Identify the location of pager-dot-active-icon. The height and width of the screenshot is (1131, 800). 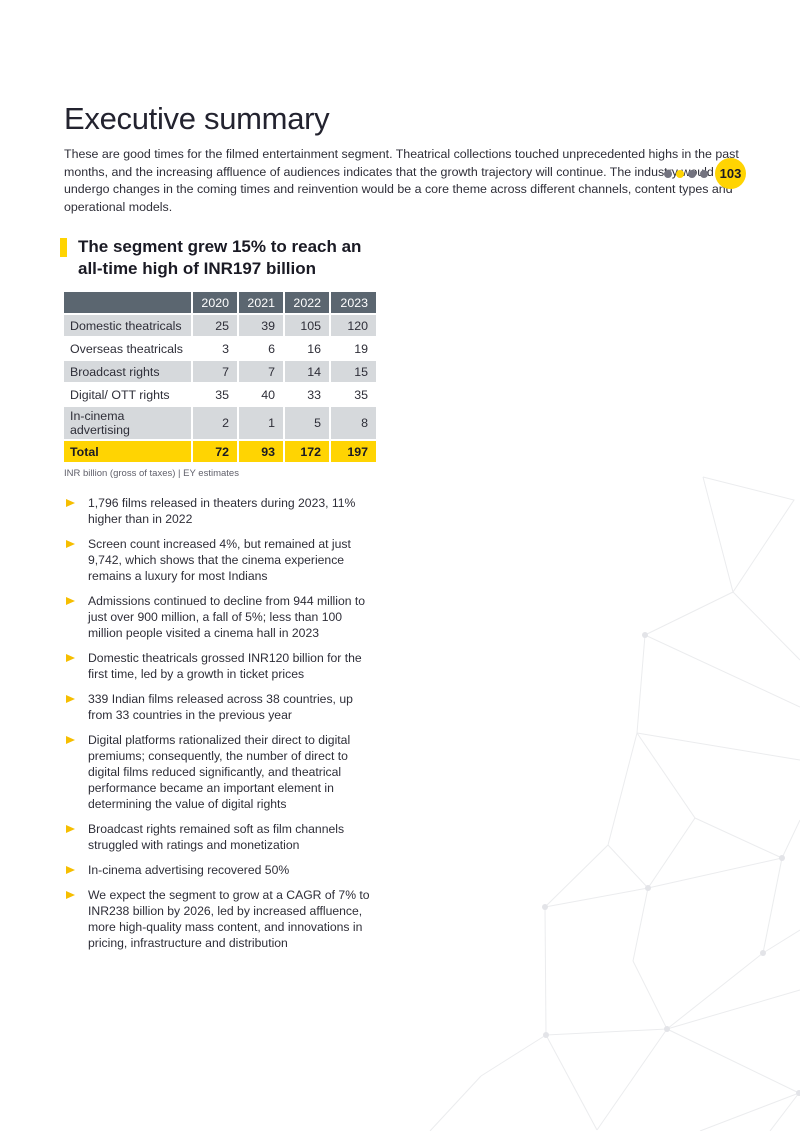
(680, 173).